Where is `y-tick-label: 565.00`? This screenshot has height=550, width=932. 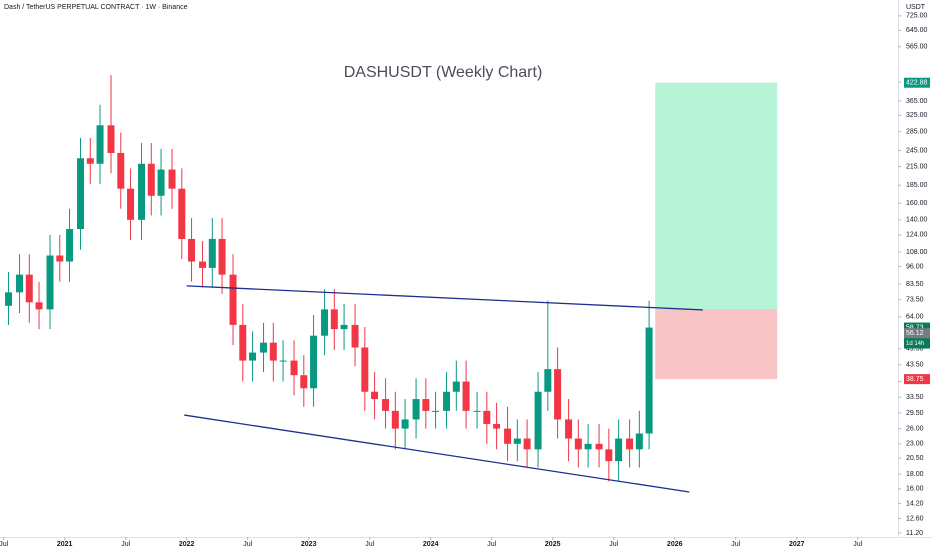
y-tick-label: 565.00 is located at coordinates (917, 47).